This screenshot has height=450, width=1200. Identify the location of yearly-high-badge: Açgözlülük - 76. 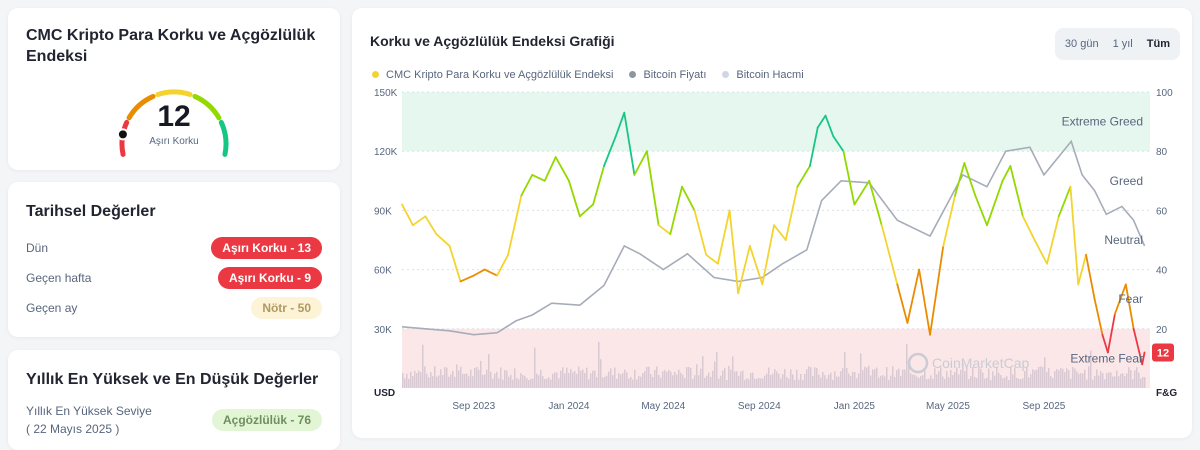
(266, 420).